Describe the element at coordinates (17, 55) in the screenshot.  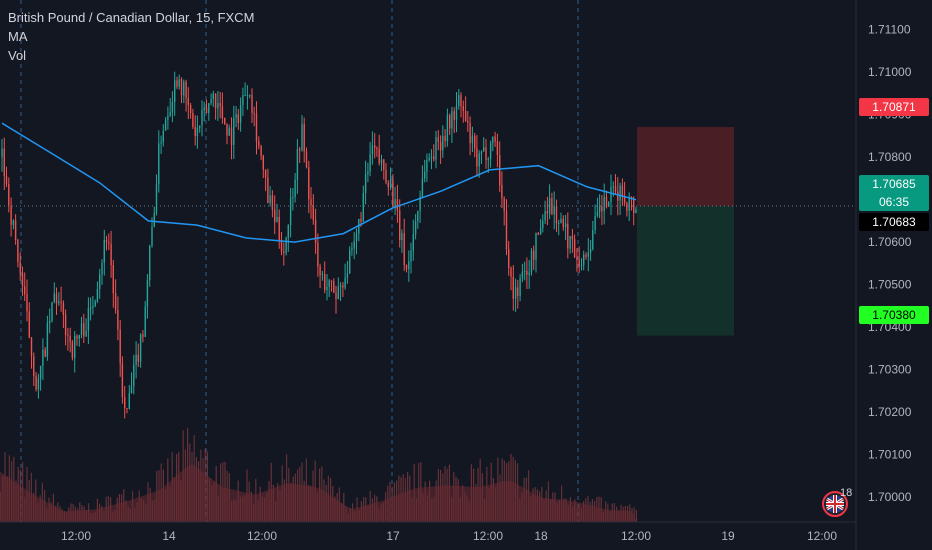
I see `volume-indicator-label: Vol` at that location.